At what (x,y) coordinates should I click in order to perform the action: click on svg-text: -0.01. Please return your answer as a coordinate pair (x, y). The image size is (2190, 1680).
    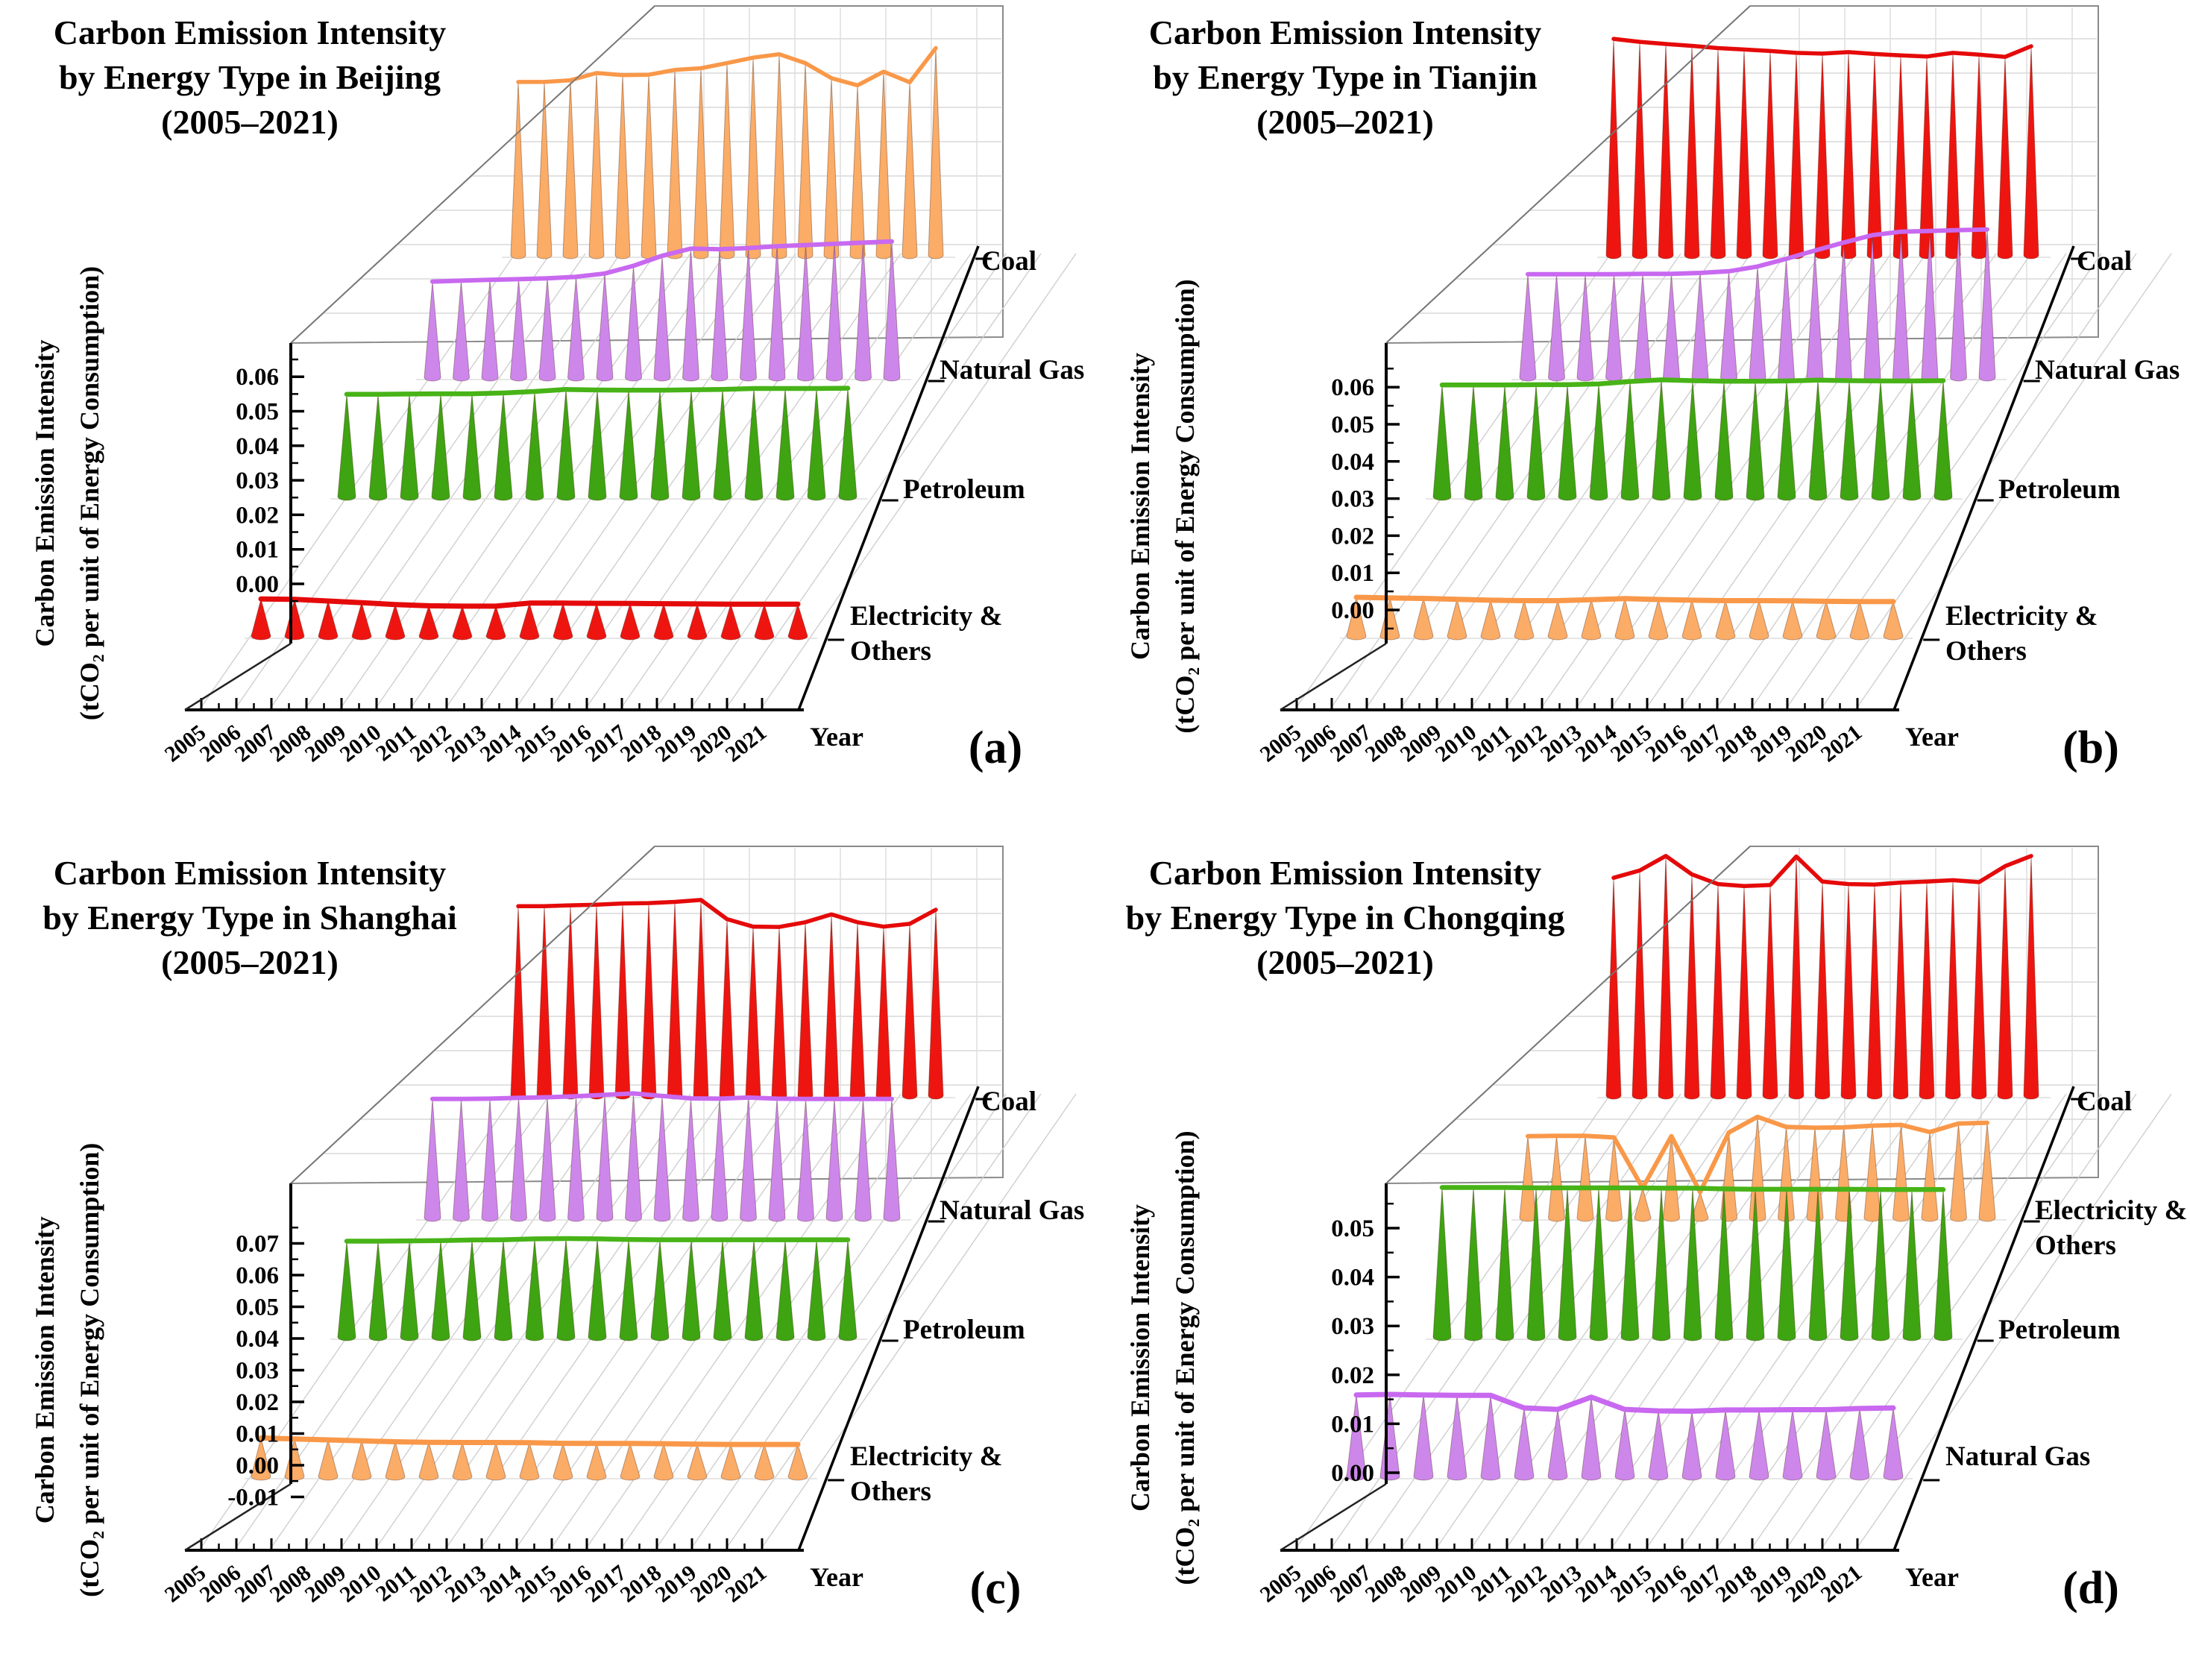
    Looking at the image, I should click on (253, 1498).